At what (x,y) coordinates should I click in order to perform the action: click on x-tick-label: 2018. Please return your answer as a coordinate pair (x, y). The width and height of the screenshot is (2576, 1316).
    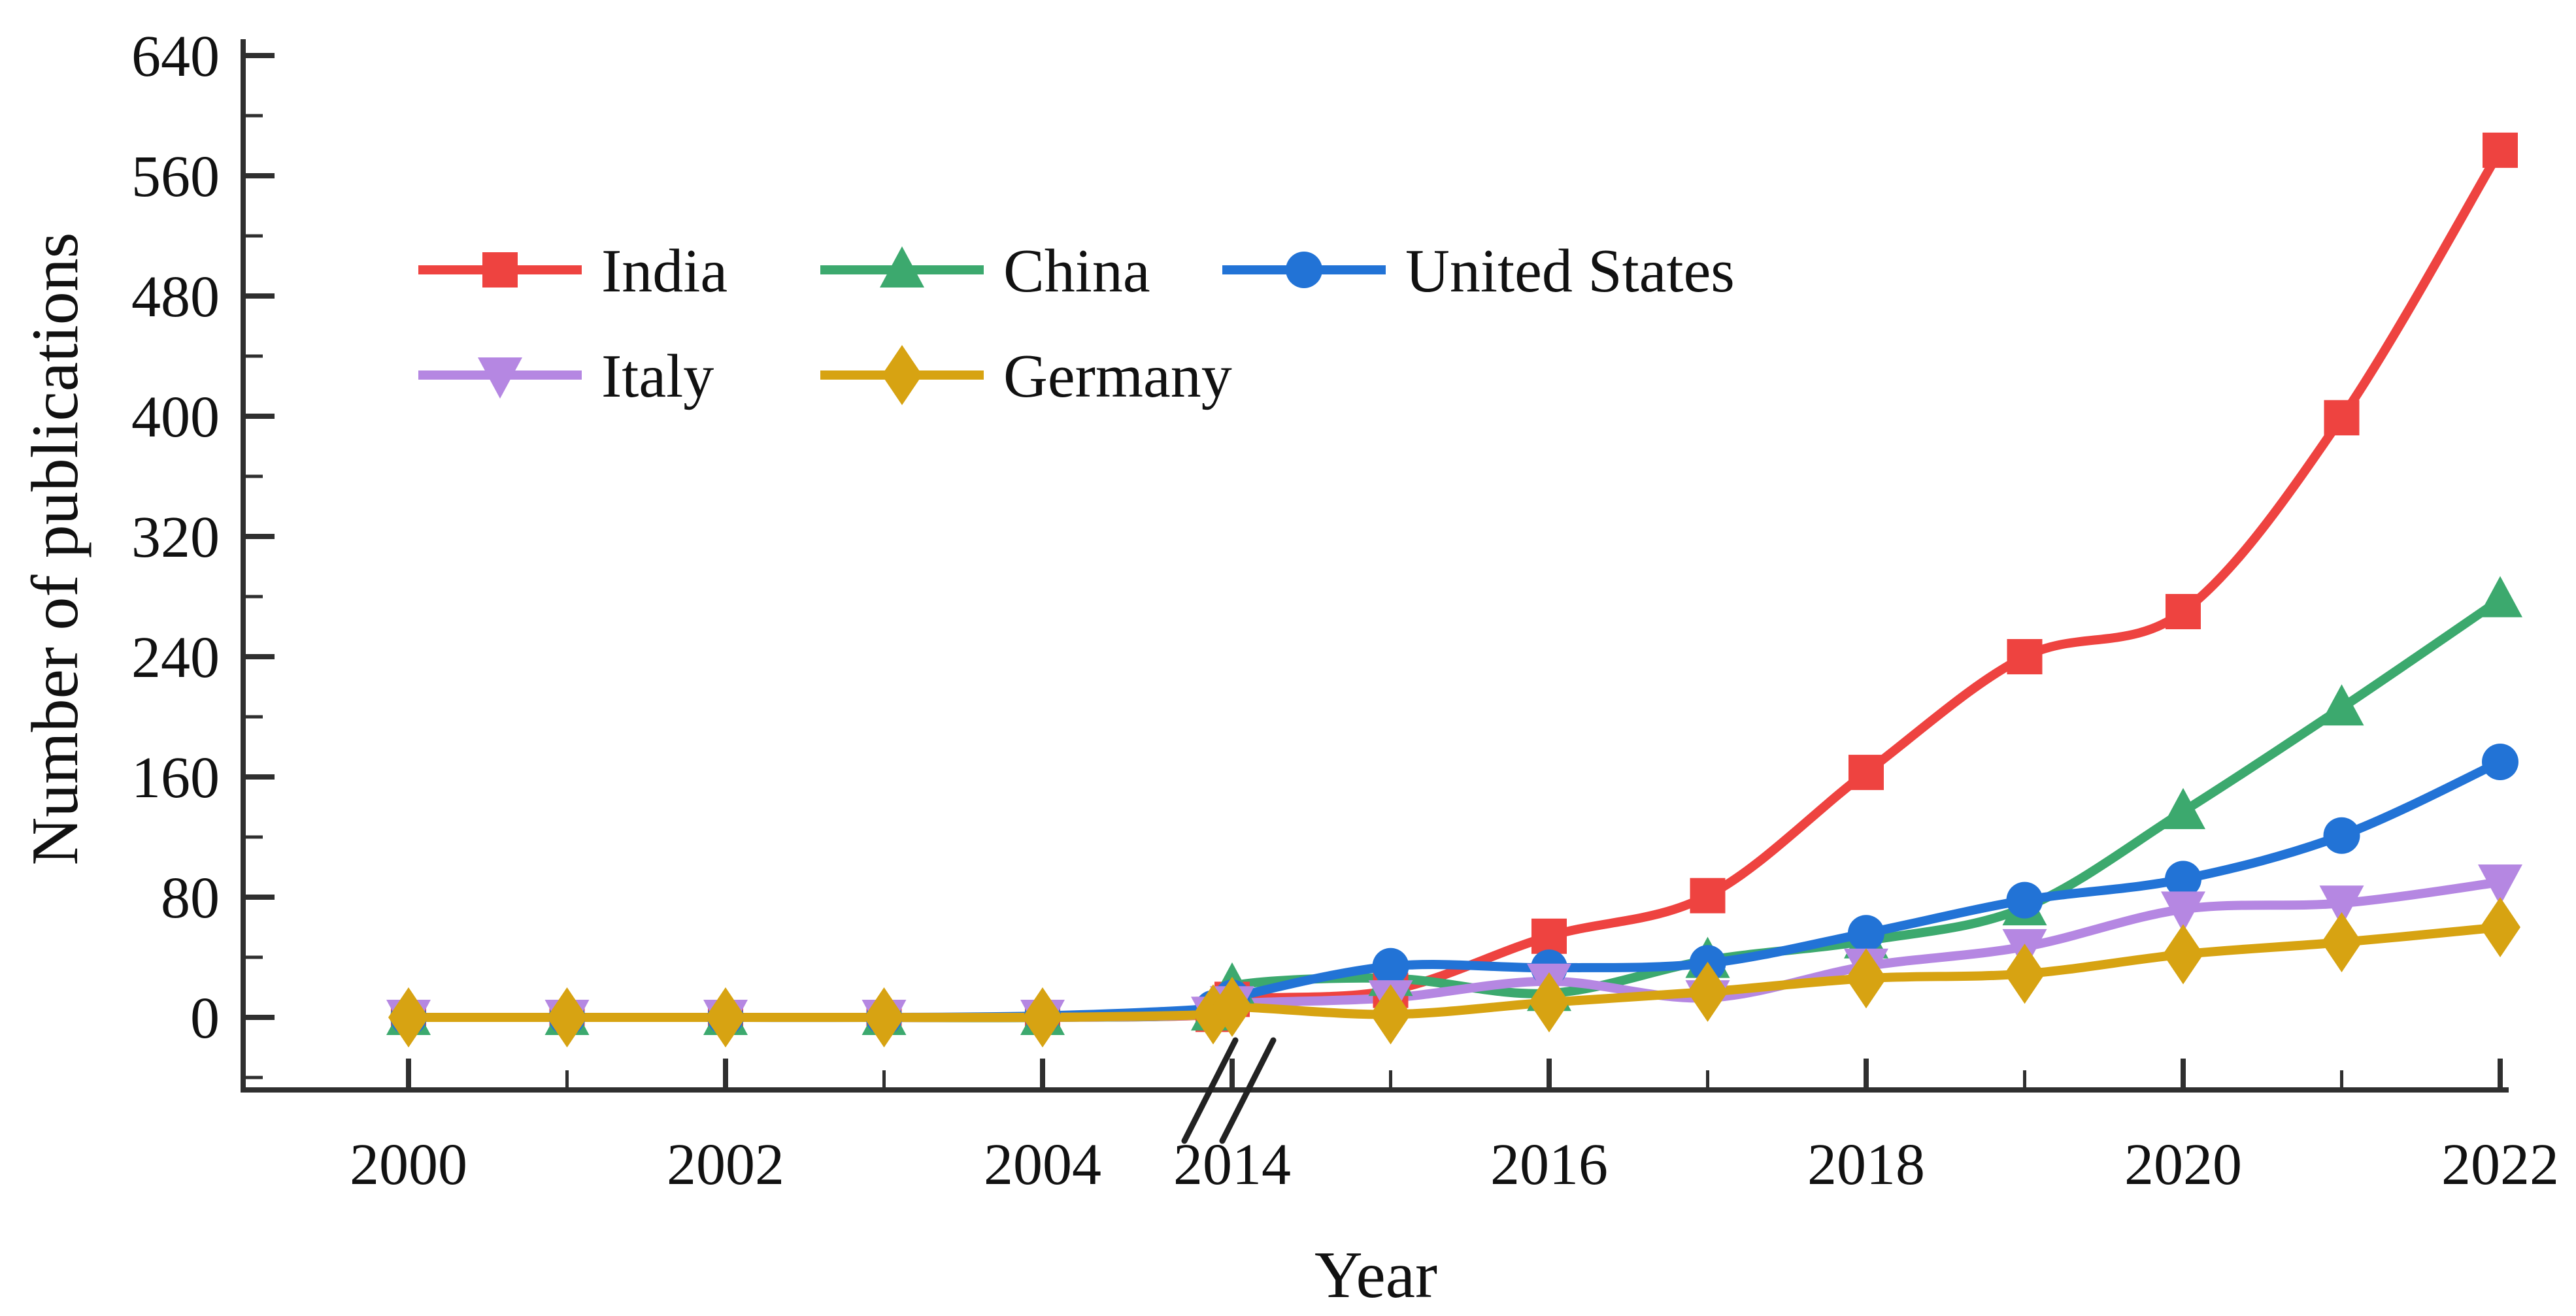
    Looking at the image, I should click on (1866, 1164).